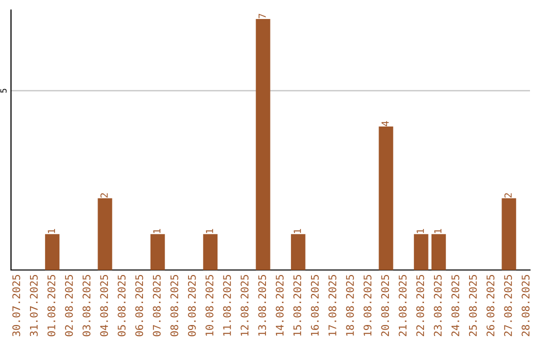 The height and width of the screenshot is (340, 540). I want to click on x-tick-label: 07.08.2025, so click(156, 305).